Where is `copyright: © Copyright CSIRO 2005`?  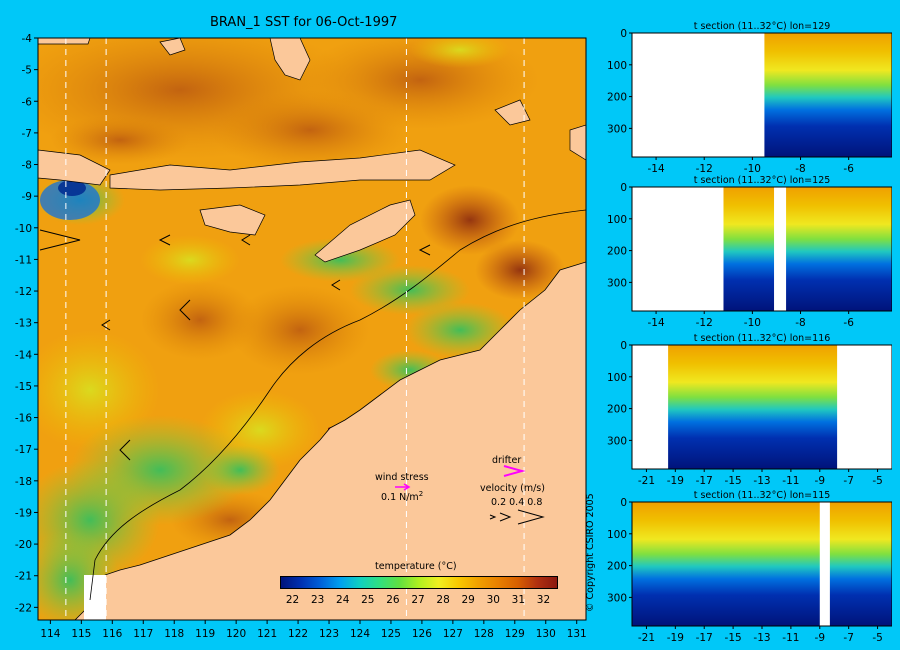
copyright: © Copyright CSIRO 2005 is located at coordinates (590, 552).